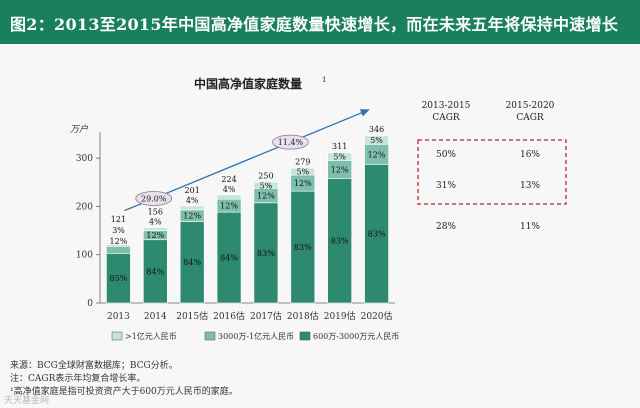  I want to click on cagr-table-header: 2015-2020, so click(530, 106).